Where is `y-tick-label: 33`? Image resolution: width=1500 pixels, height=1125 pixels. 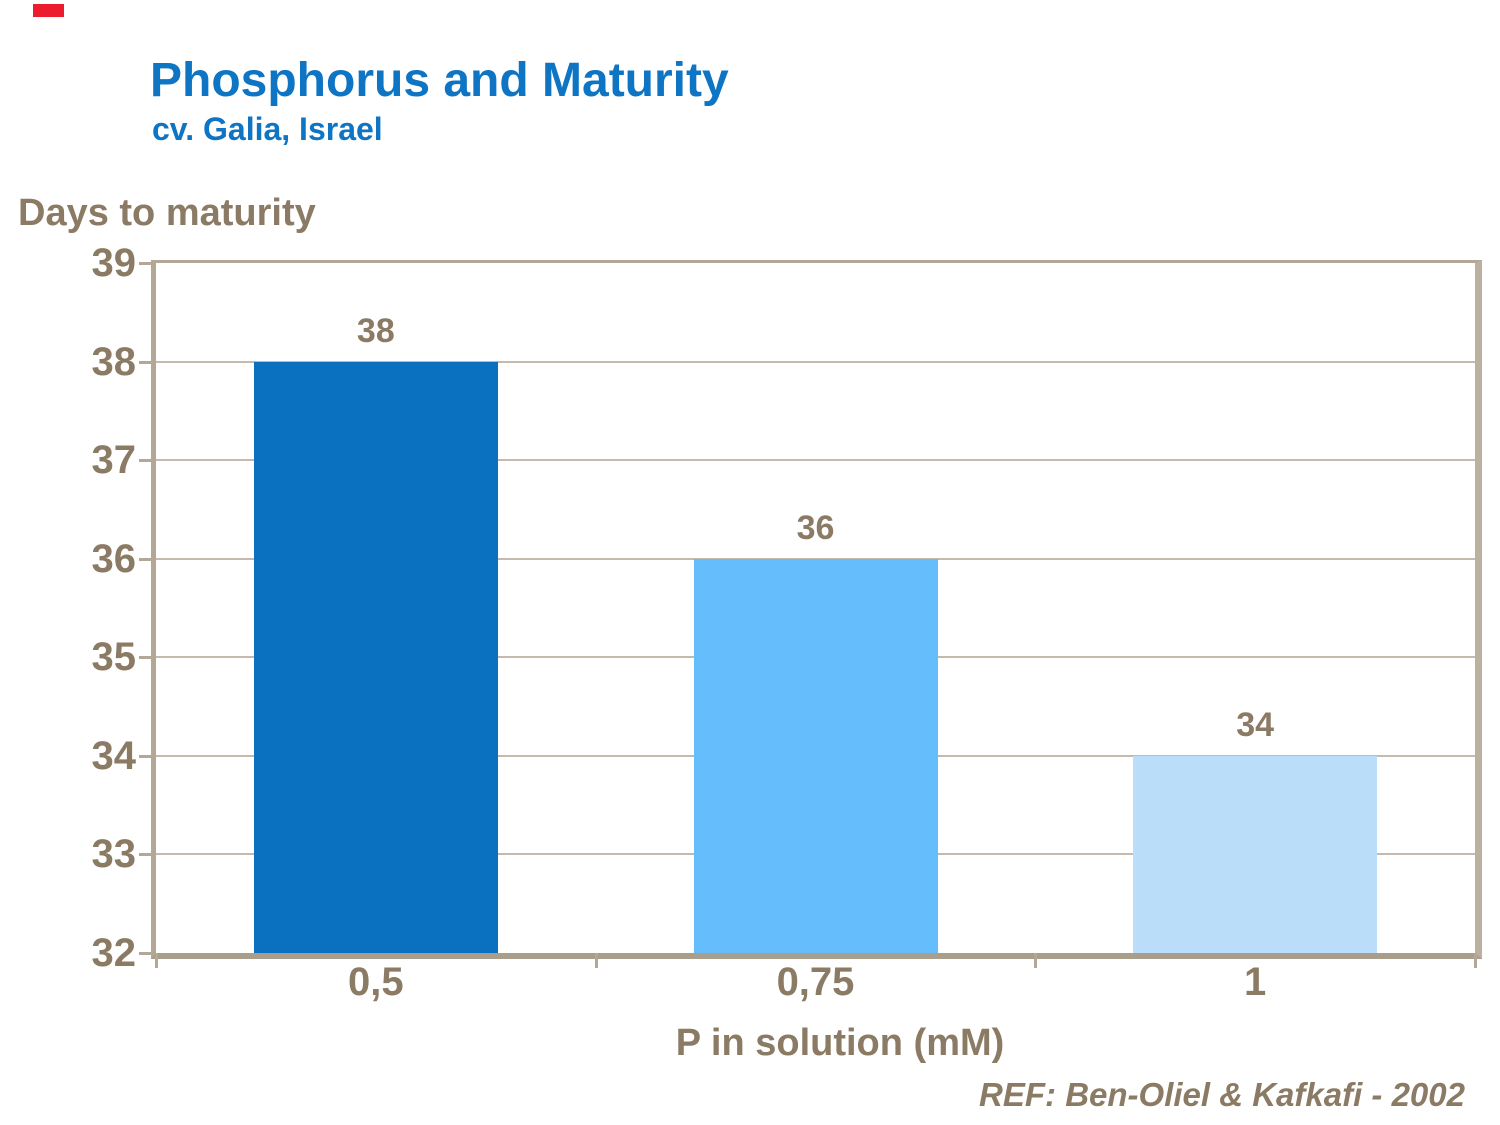
y-tick-label: 33 is located at coordinates (114, 854).